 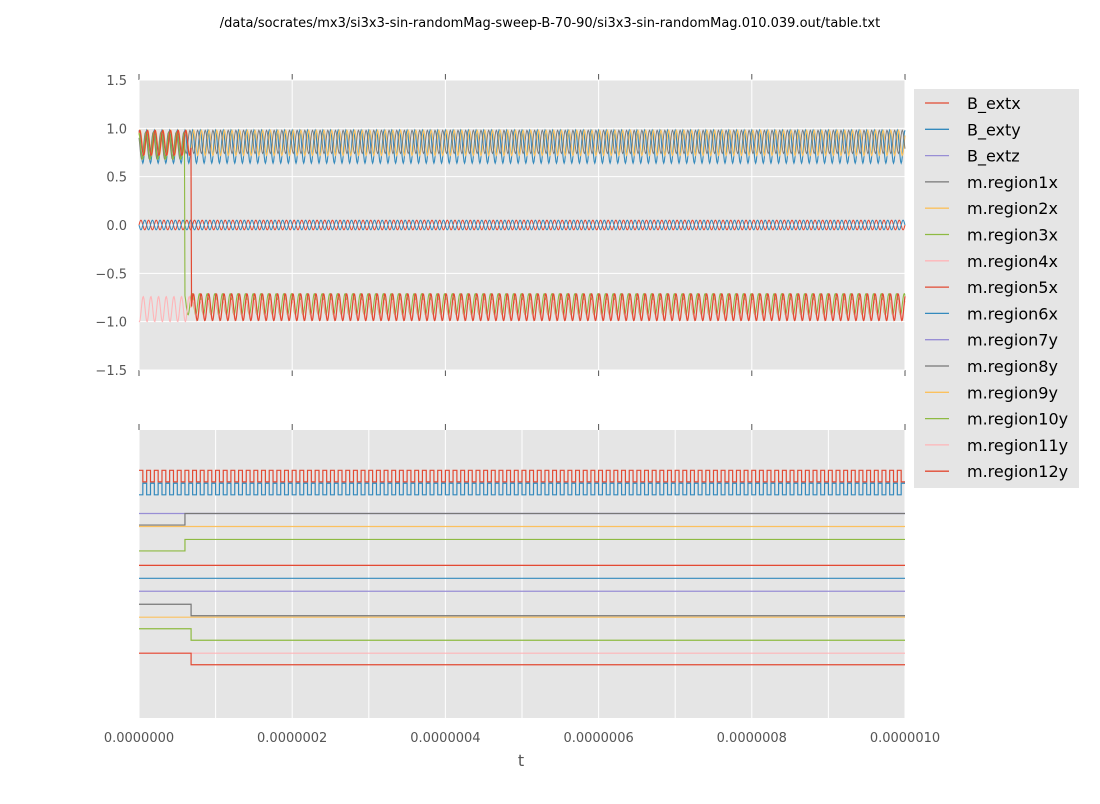 I want to click on bottom-series-m-region10y, so click(x=522, y=634).